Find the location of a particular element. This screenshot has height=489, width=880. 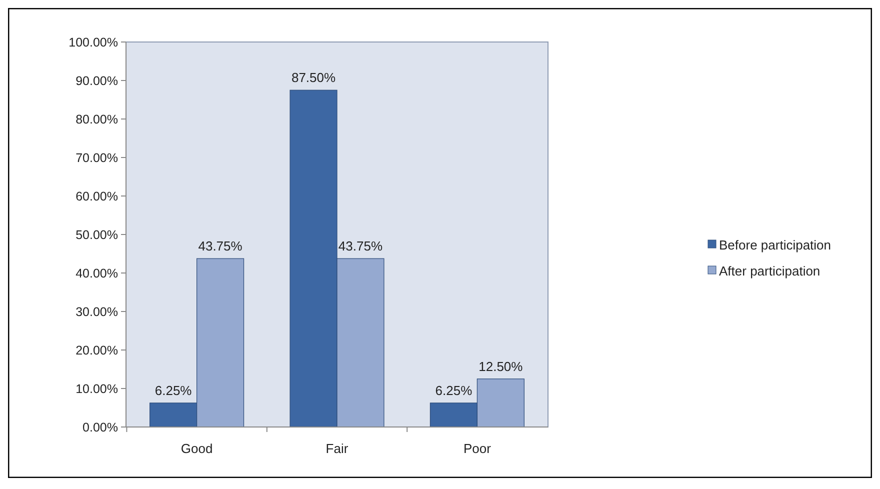

legend-label: After participation is located at coordinates (769, 271).